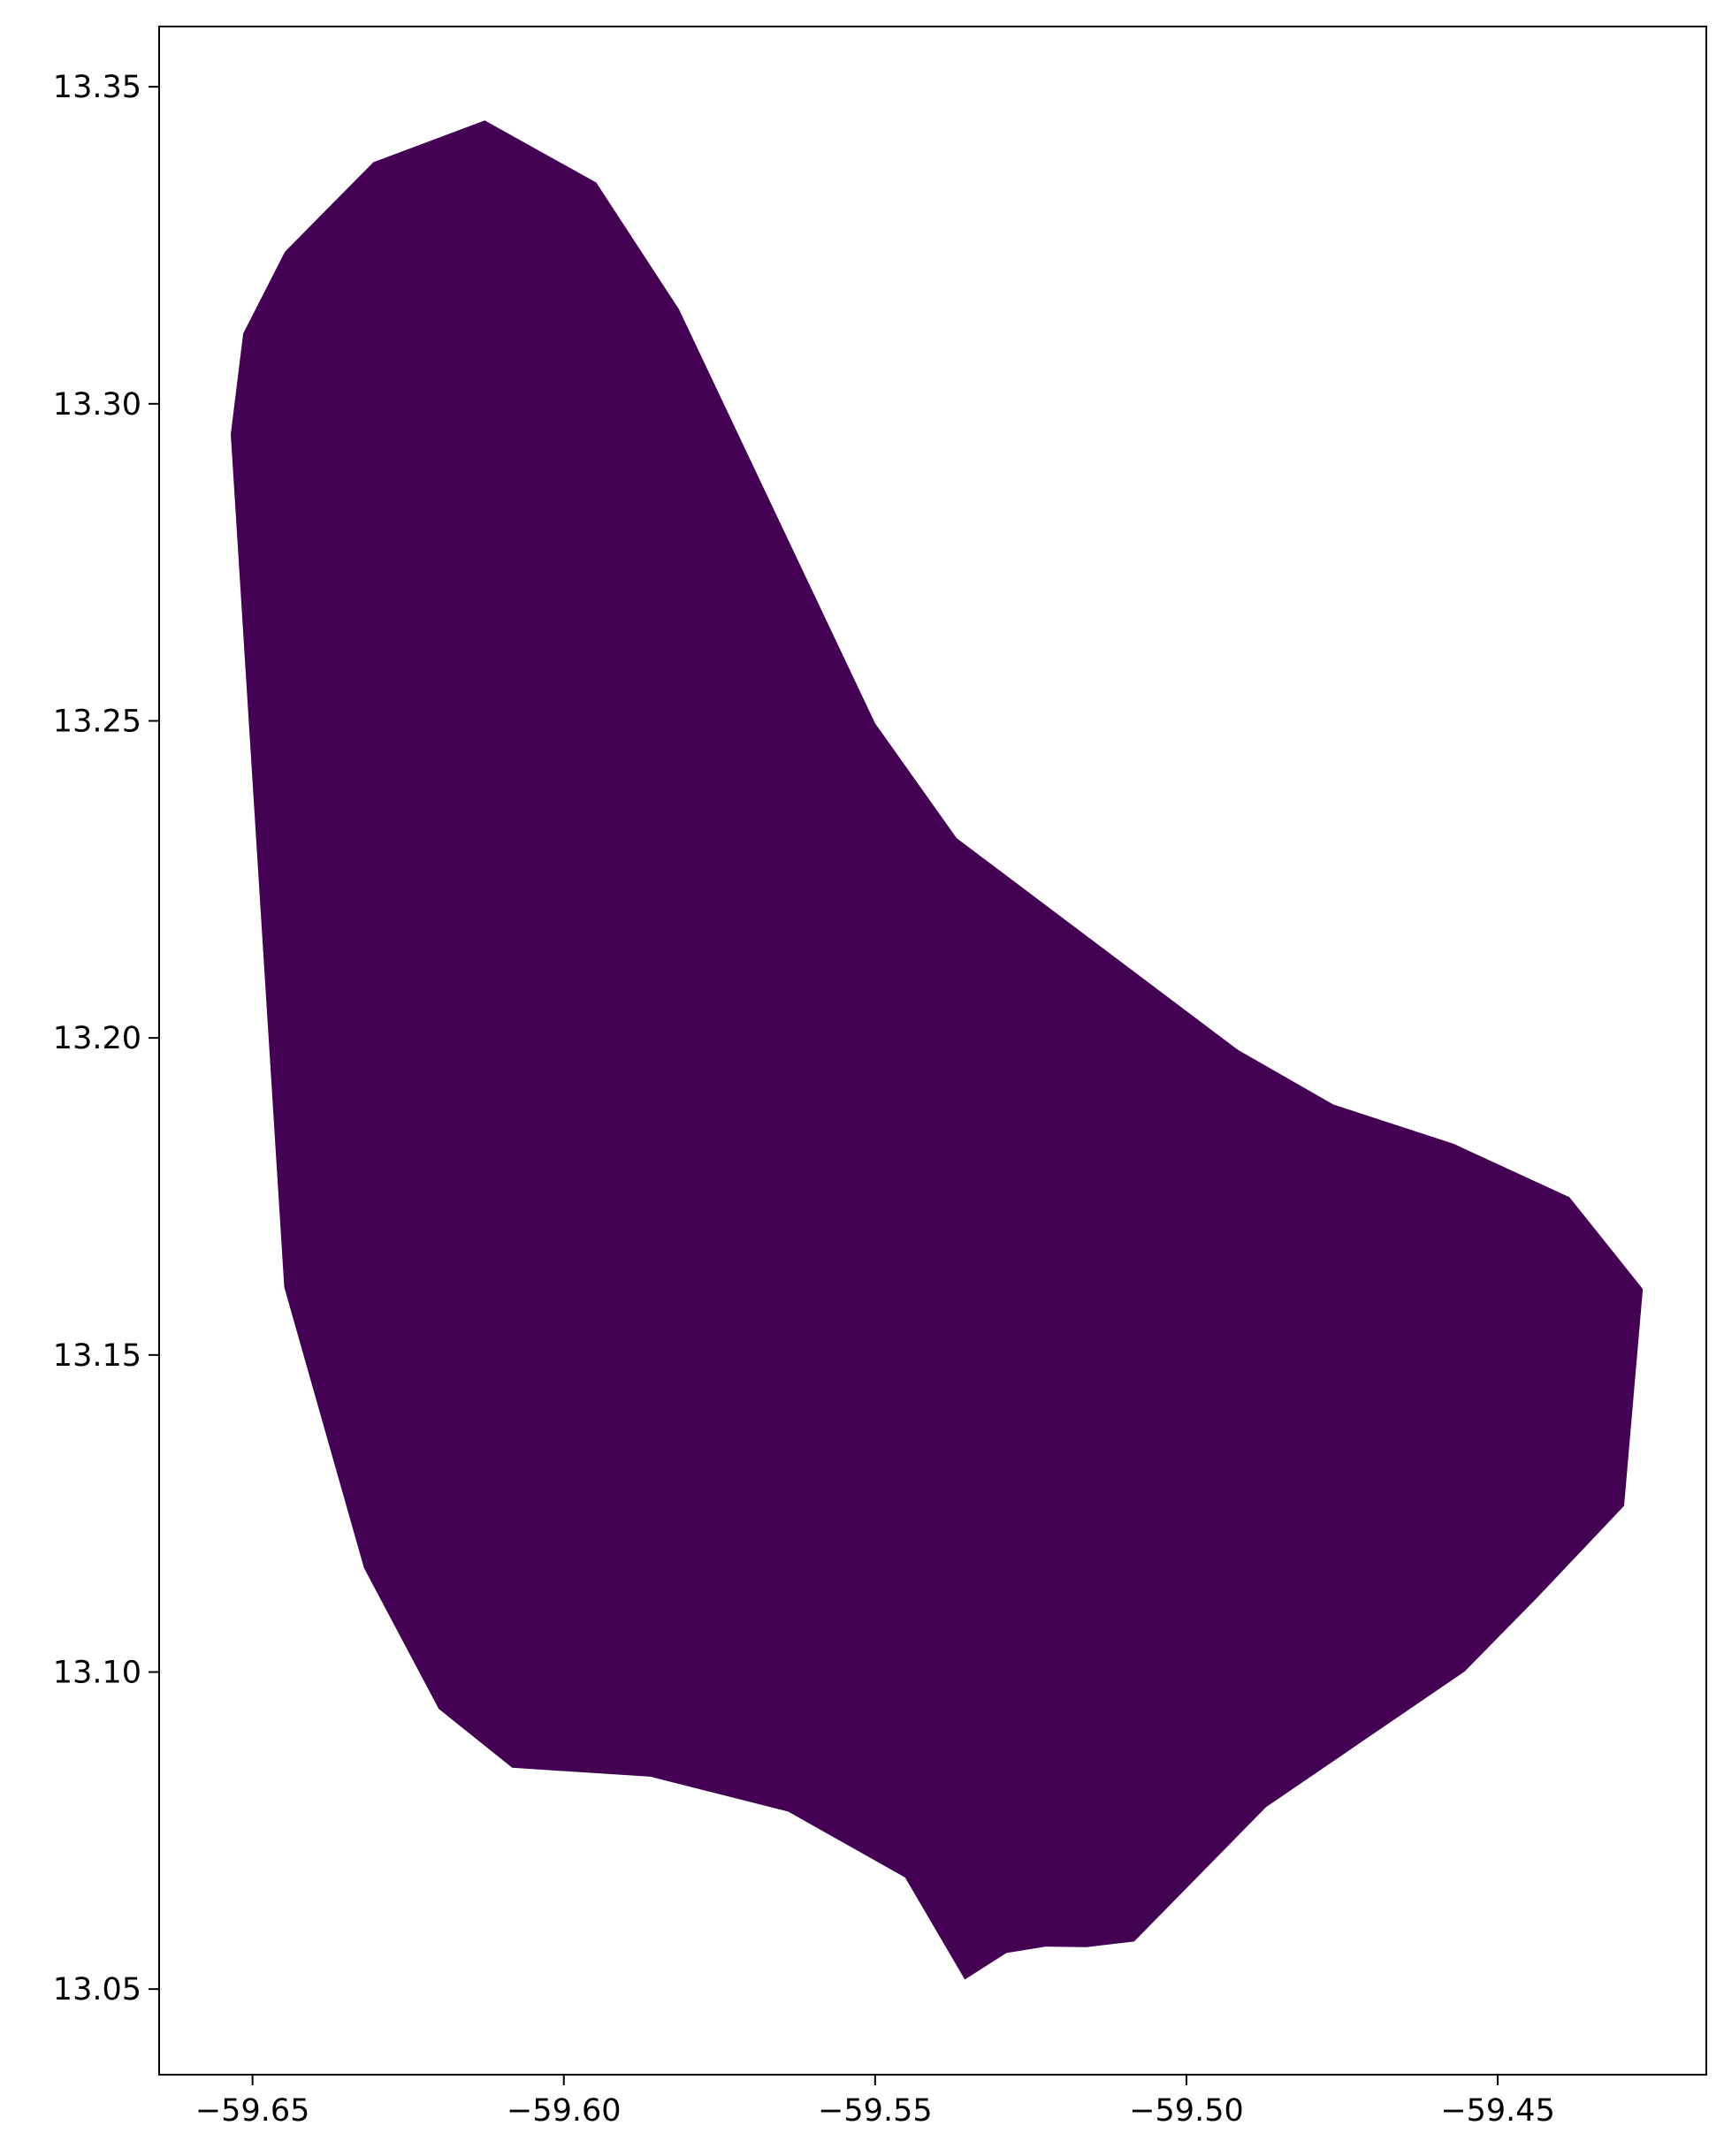  Describe the element at coordinates (97, 1672) in the screenshot. I see `y-tick-label: 13.10` at that location.